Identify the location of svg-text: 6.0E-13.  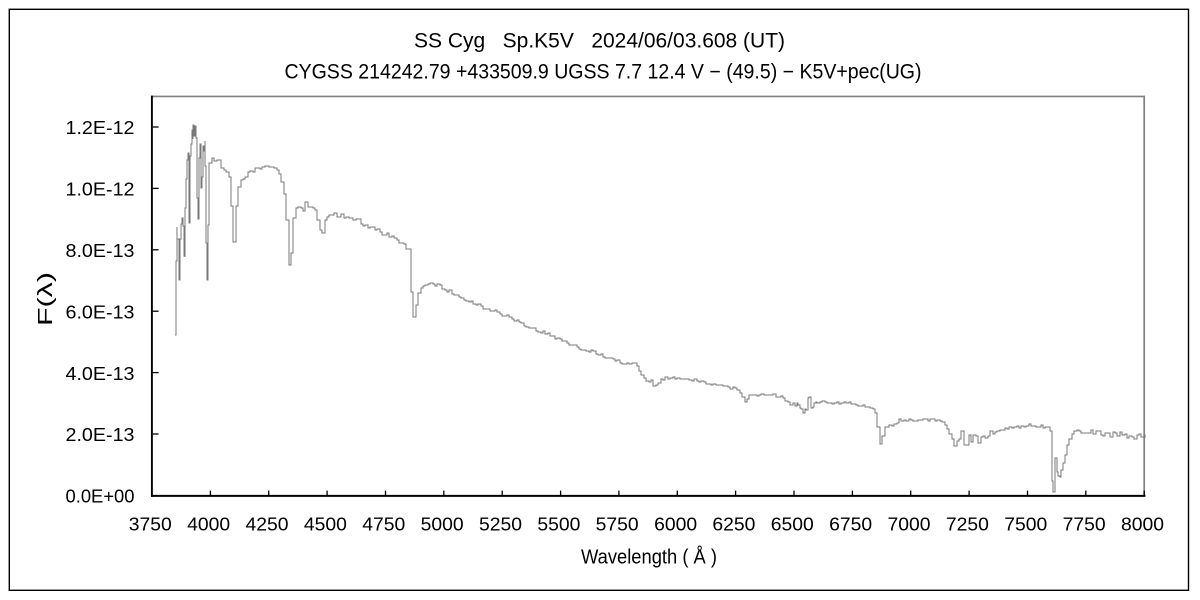
(100, 312).